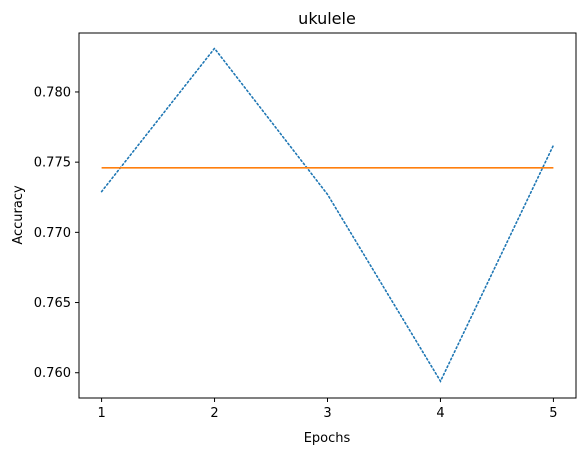  What do you see at coordinates (440, 413) in the screenshot?
I see `x-tick-label: 4` at bounding box center [440, 413].